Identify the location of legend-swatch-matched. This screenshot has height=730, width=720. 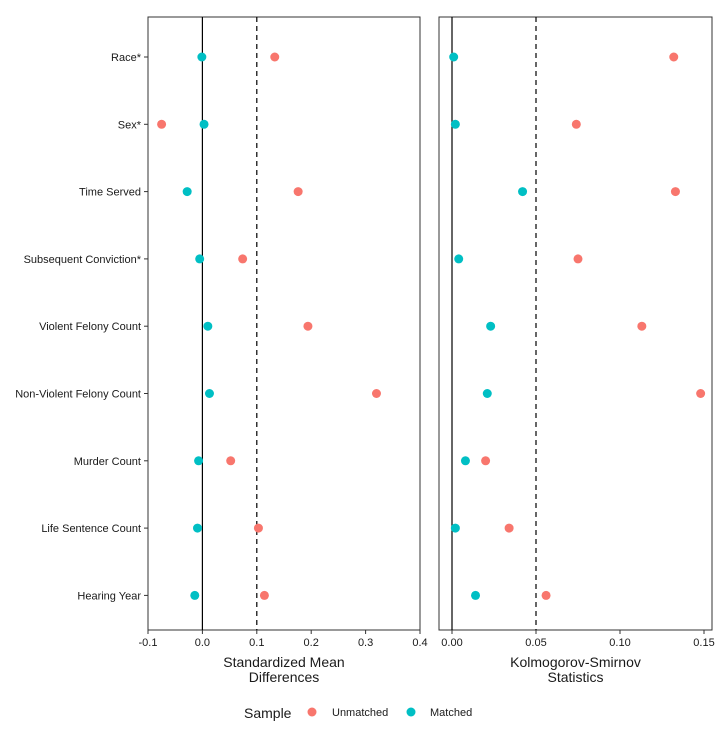
(411, 712).